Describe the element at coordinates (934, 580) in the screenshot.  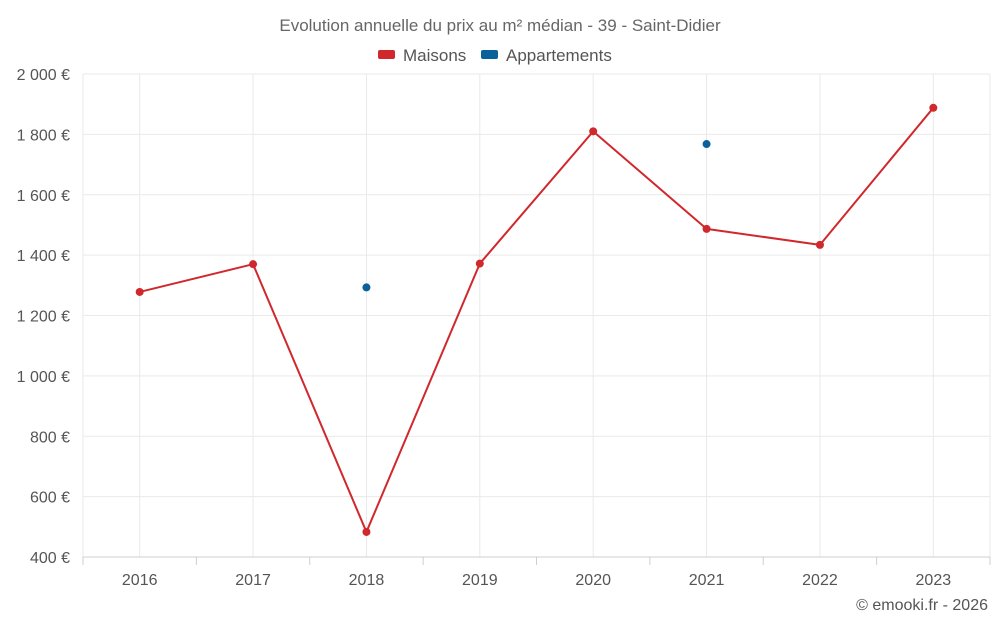
I see `x-tick-label: 2023` at that location.